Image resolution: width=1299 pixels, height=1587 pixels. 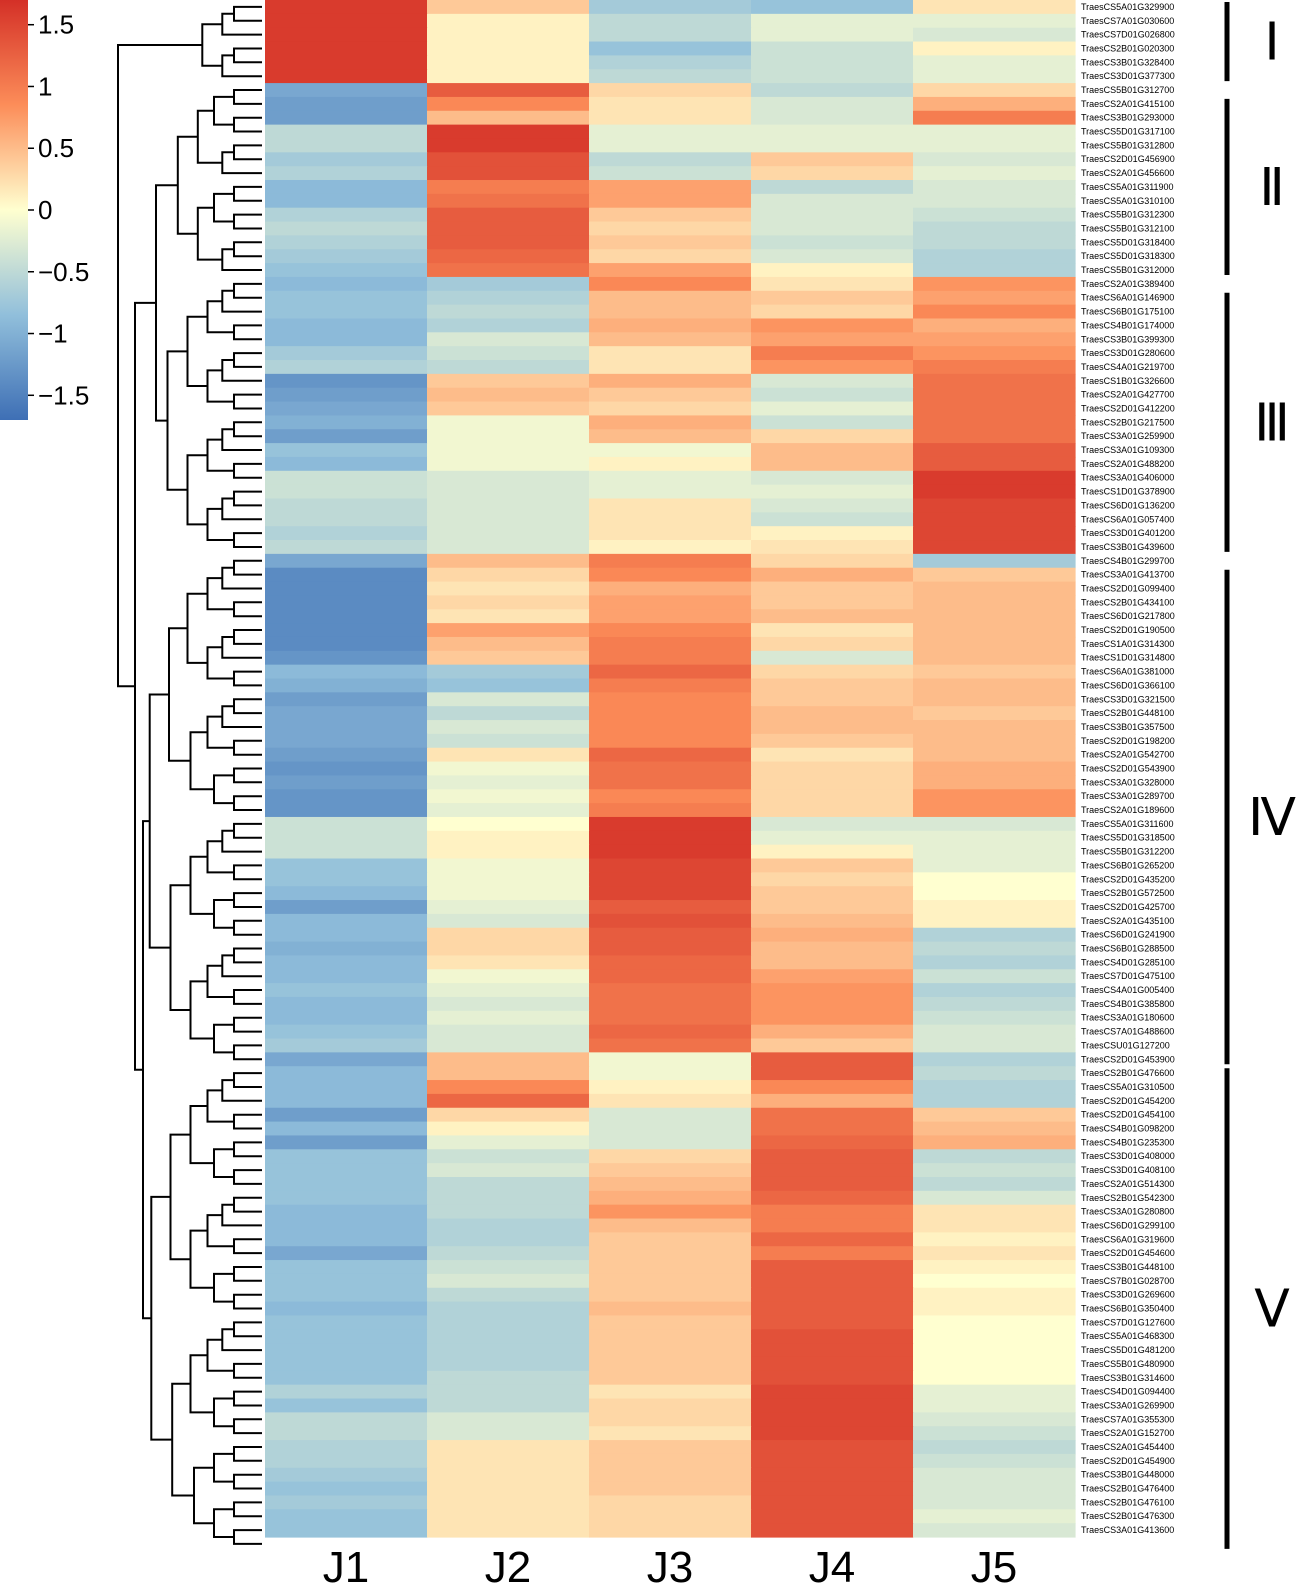 I want to click on gene-label: TraesCS2B01G448100, so click(x=1127, y=713).